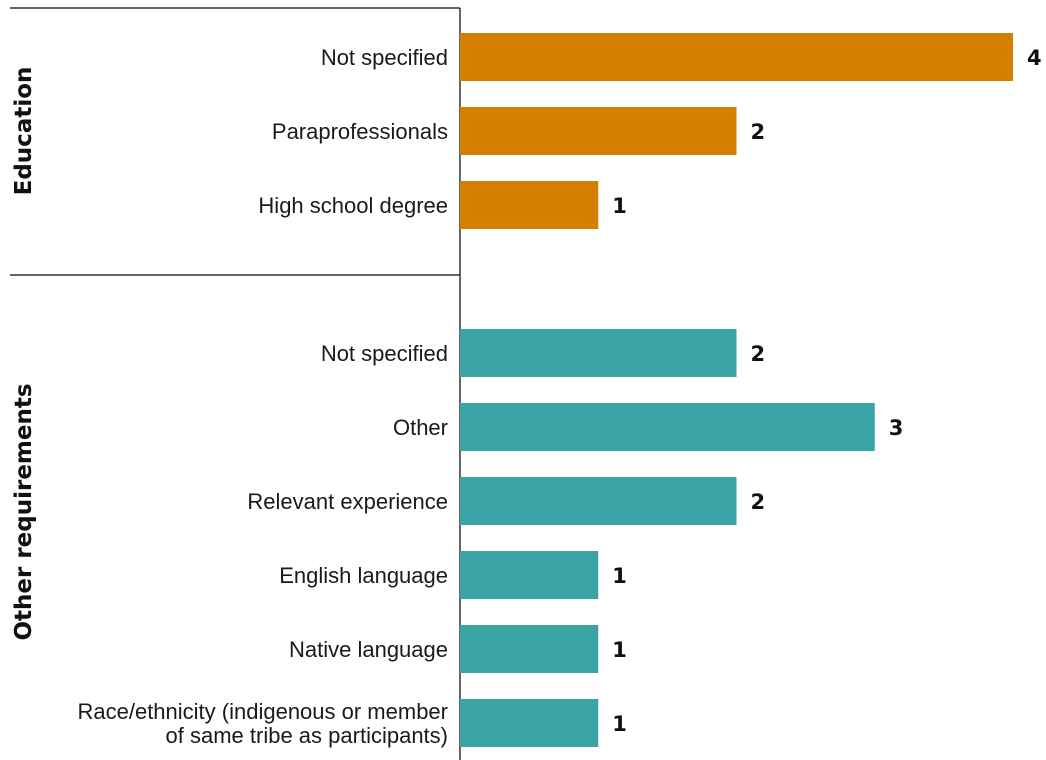 The height and width of the screenshot is (760, 1046). Describe the element at coordinates (420, 427) in the screenshot. I see `category-label: Other` at that location.